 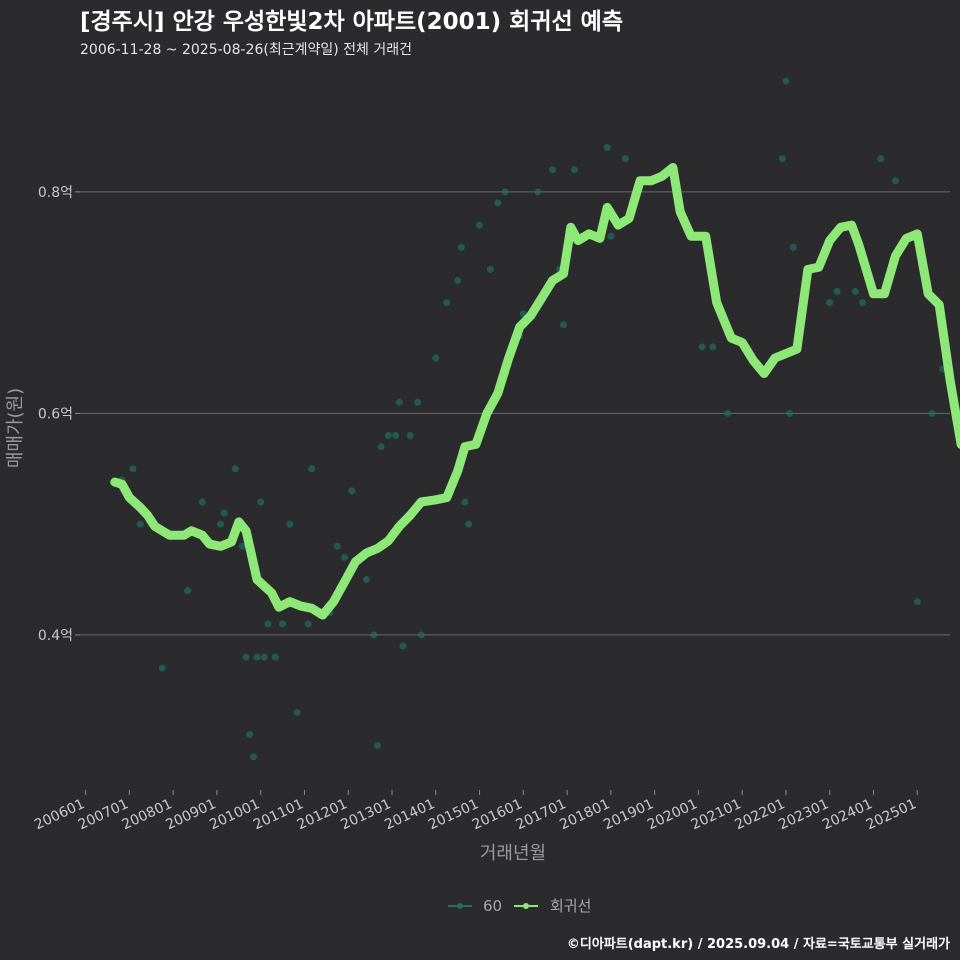 I want to click on legend: 60 회귀선, so click(x=519, y=906).